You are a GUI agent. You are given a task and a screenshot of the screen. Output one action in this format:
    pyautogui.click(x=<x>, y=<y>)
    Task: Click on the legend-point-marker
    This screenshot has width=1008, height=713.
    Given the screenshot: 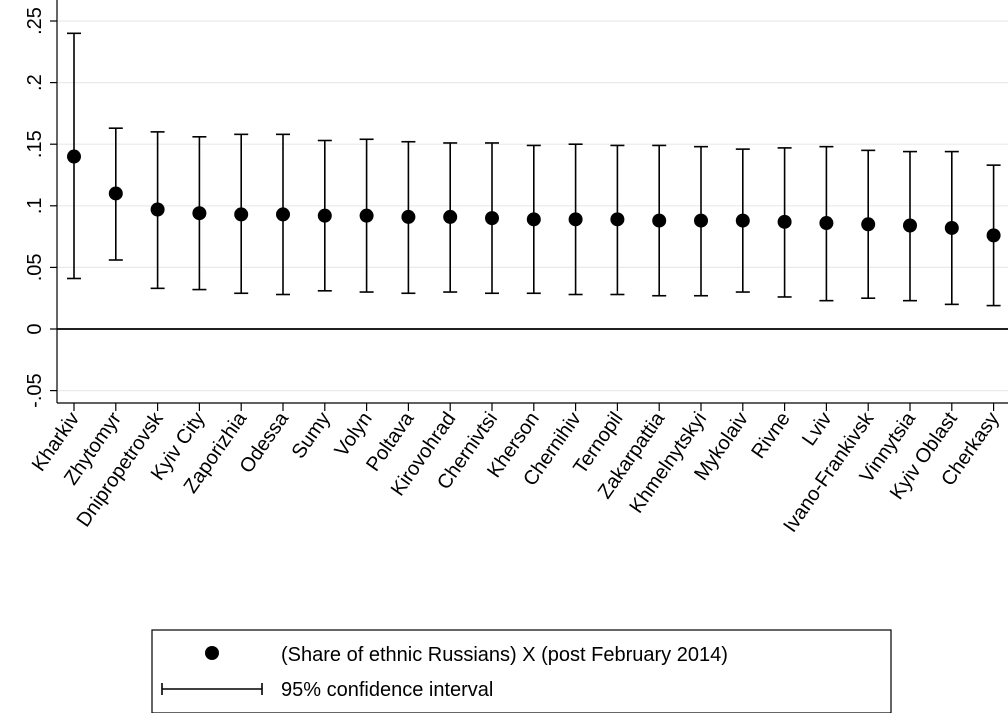 What is the action you would take?
    pyautogui.click(x=212, y=653)
    